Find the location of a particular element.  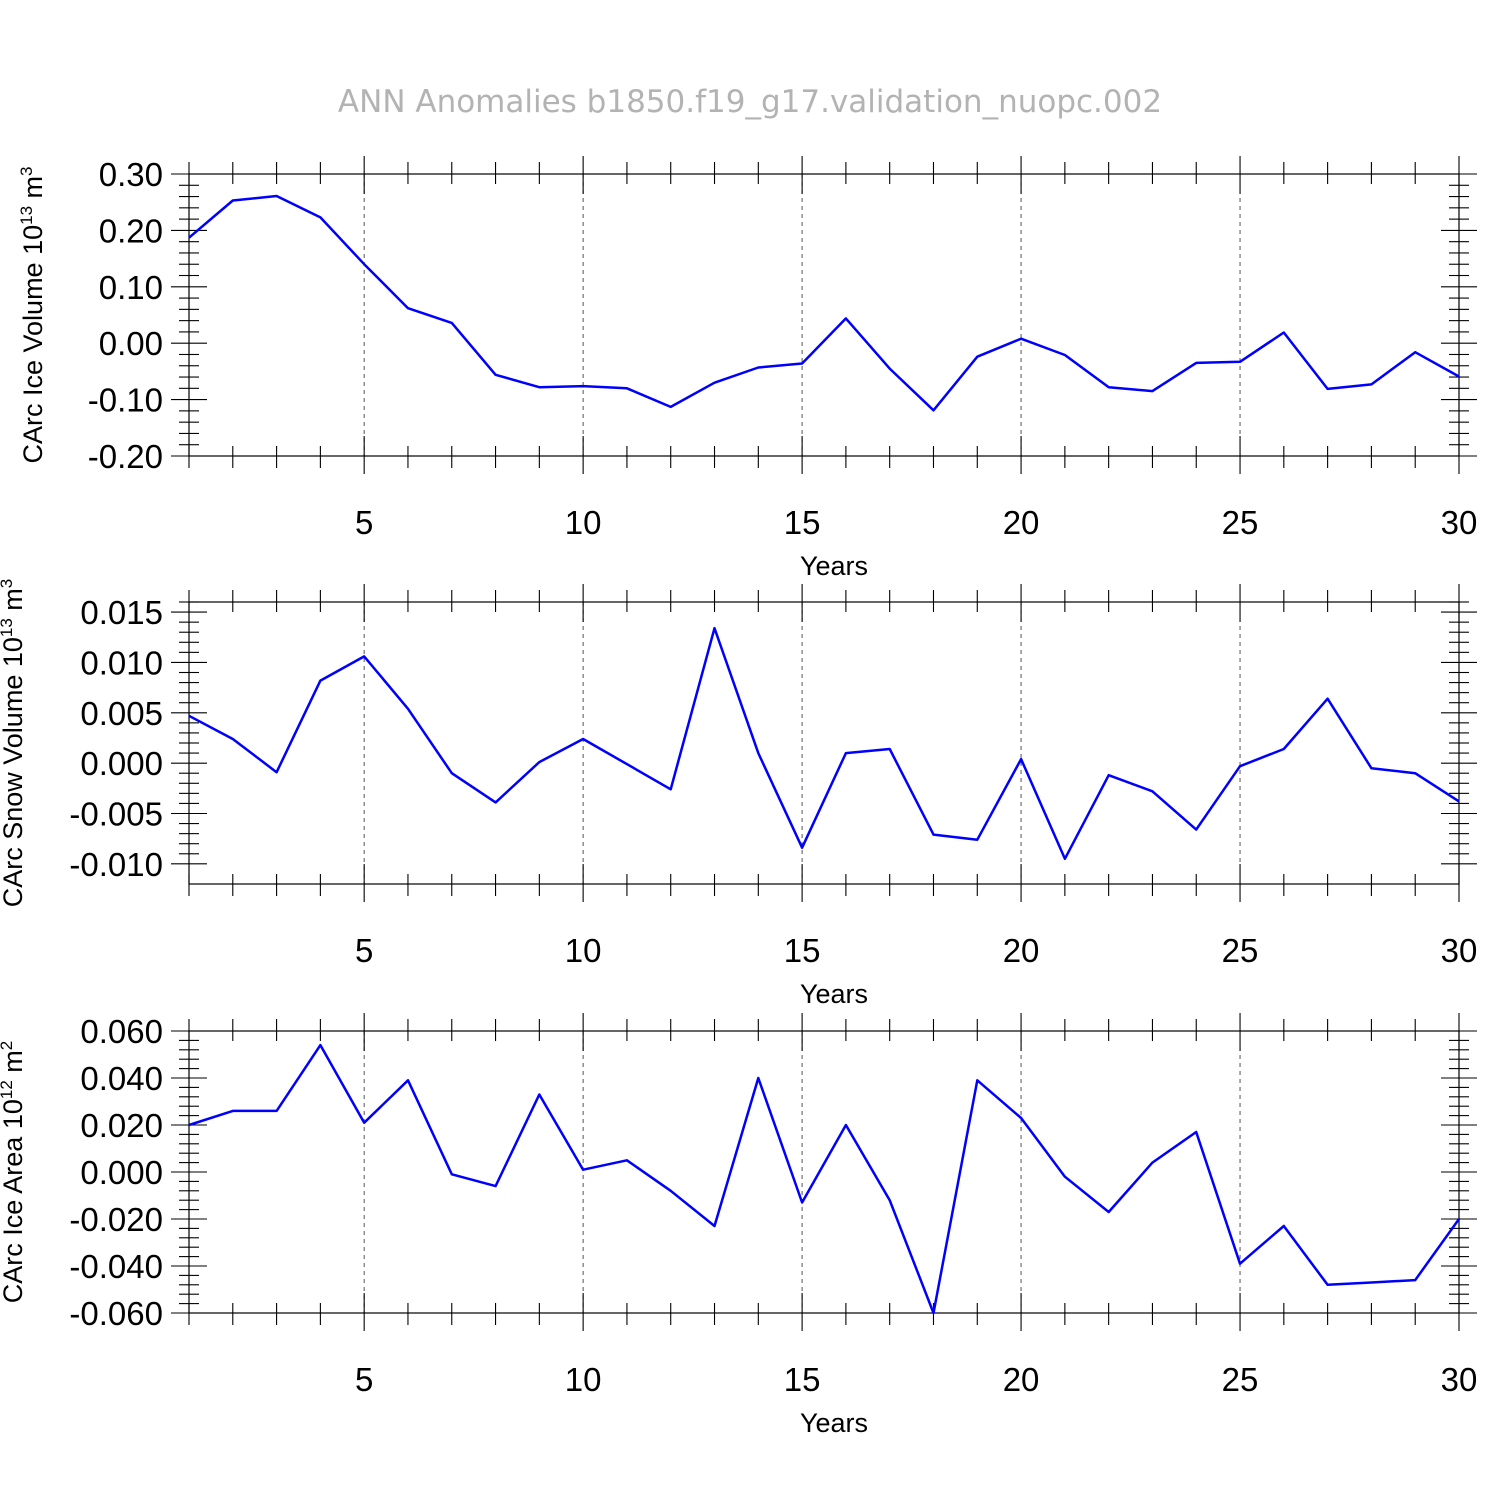

y-tick-label: 0.00 is located at coordinates (131, 343).